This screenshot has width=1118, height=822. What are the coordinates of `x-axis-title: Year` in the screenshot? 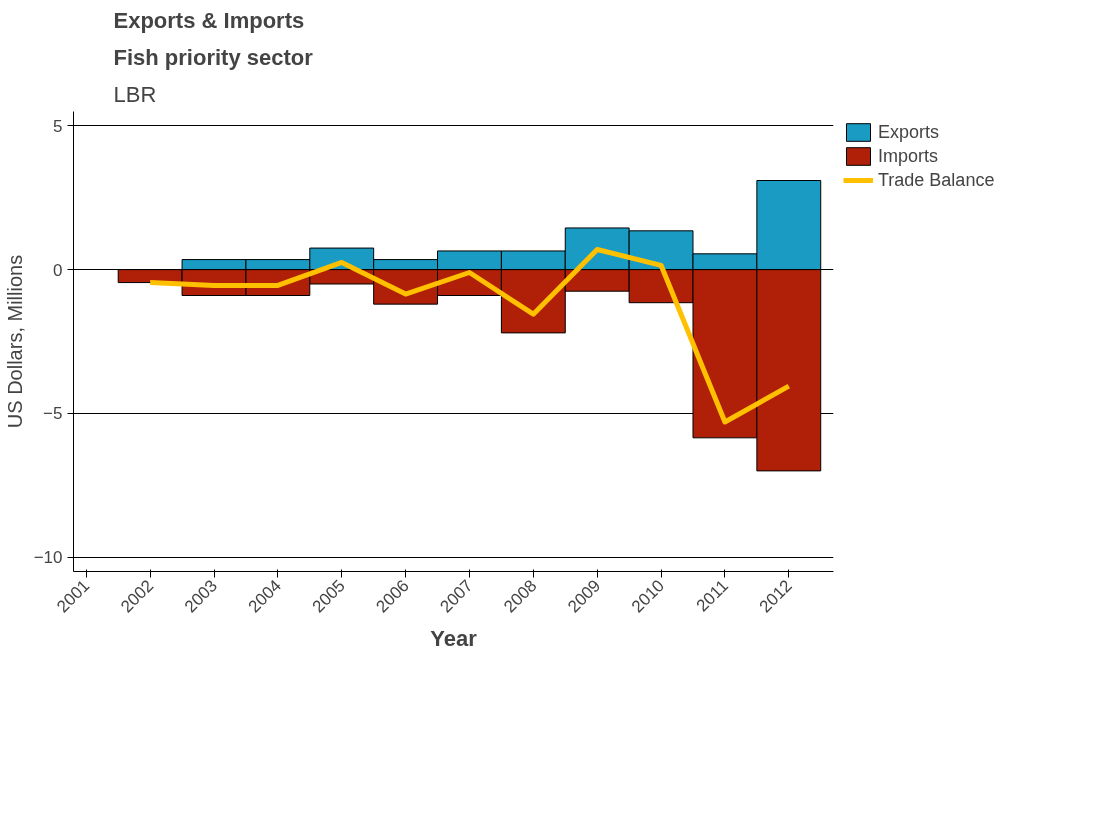 It's located at (454, 638).